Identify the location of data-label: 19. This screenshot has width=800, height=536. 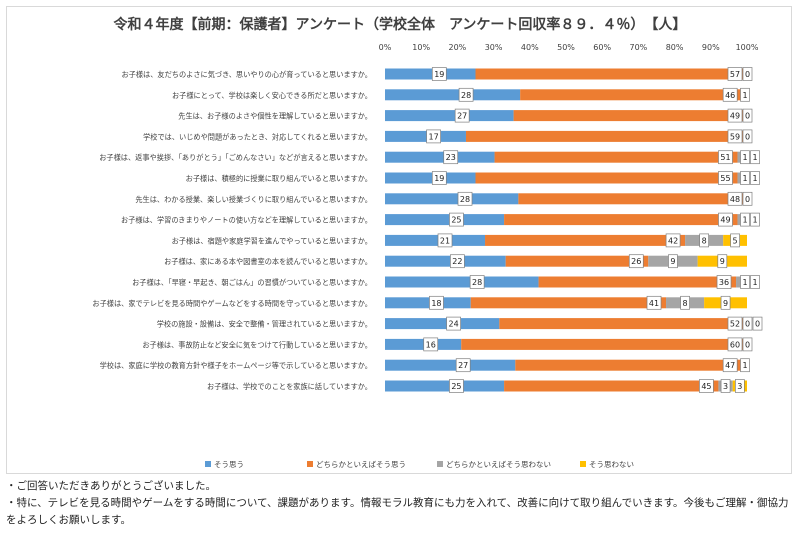
(439, 178).